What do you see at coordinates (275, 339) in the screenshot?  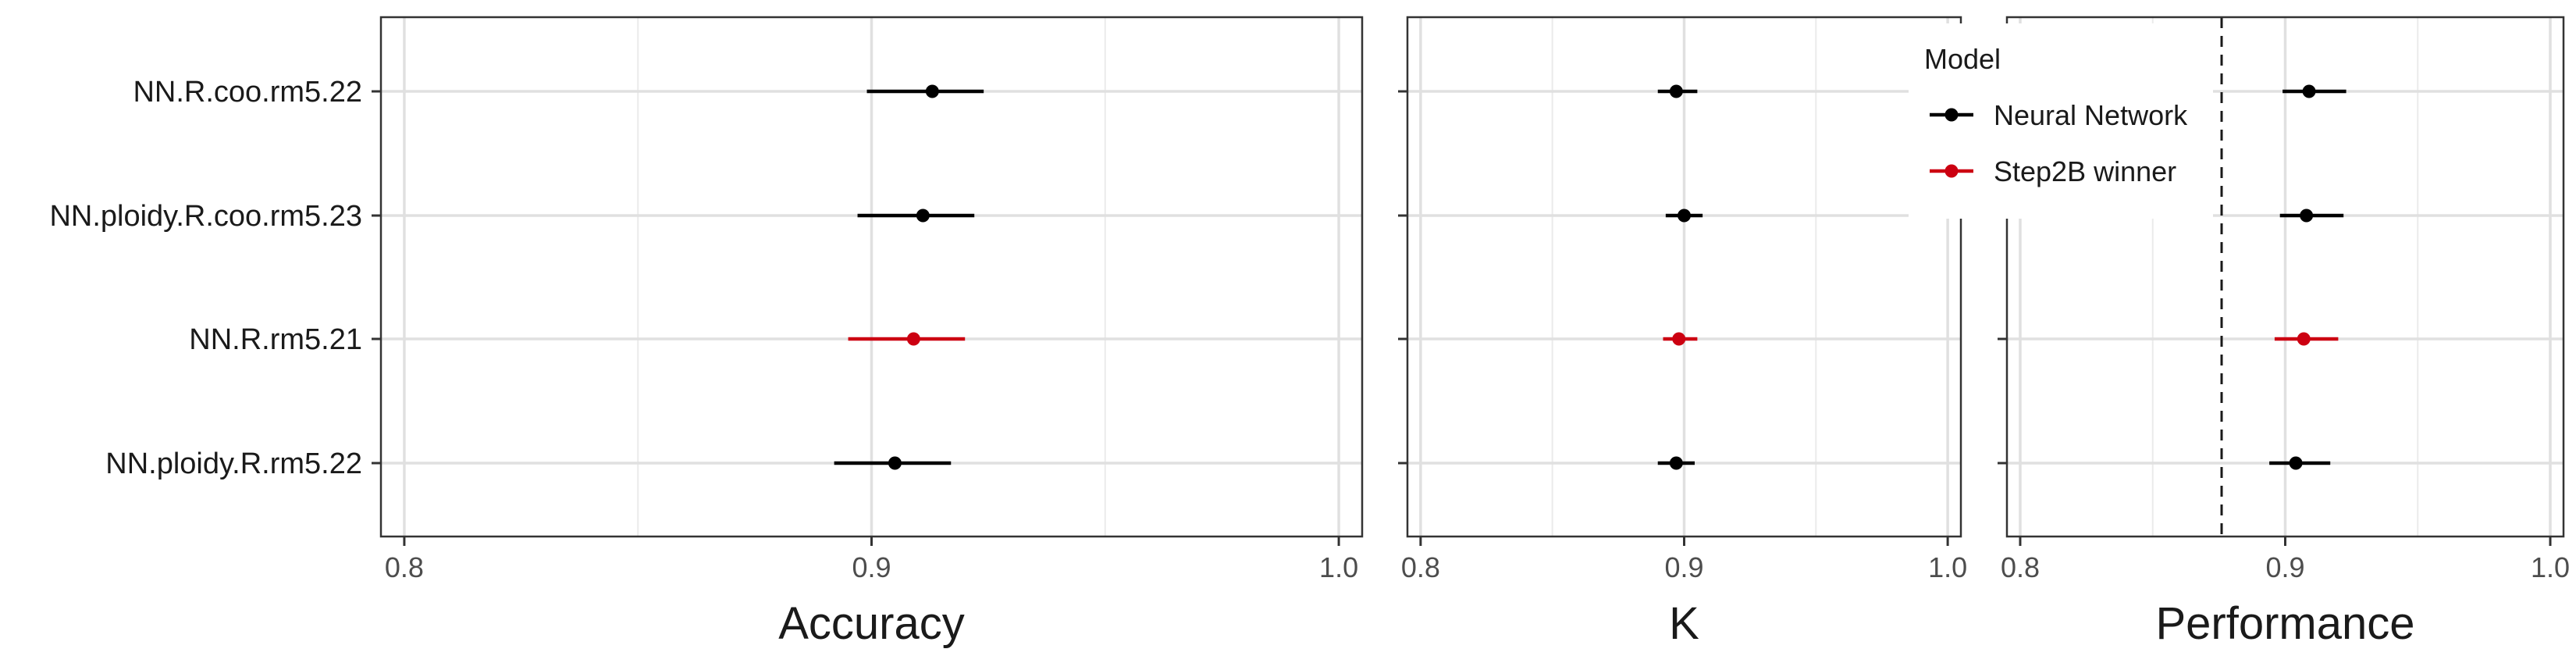 I see `category-label: NN.R.rm5.21` at bounding box center [275, 339].